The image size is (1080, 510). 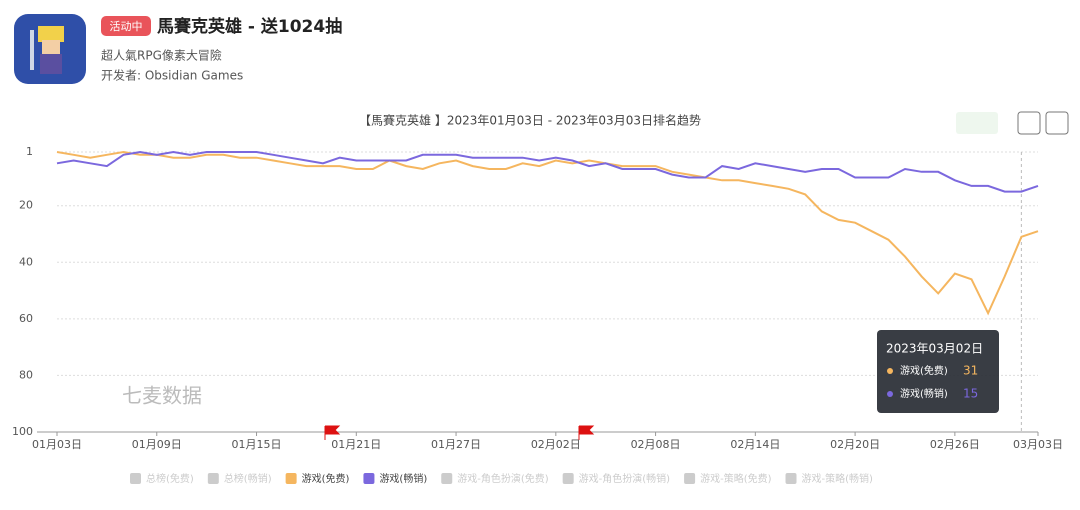 What do you see at coordinates (22, 431) in the screenshot?
I see `y-tick-label: 100` at bounding box center [22, 431].